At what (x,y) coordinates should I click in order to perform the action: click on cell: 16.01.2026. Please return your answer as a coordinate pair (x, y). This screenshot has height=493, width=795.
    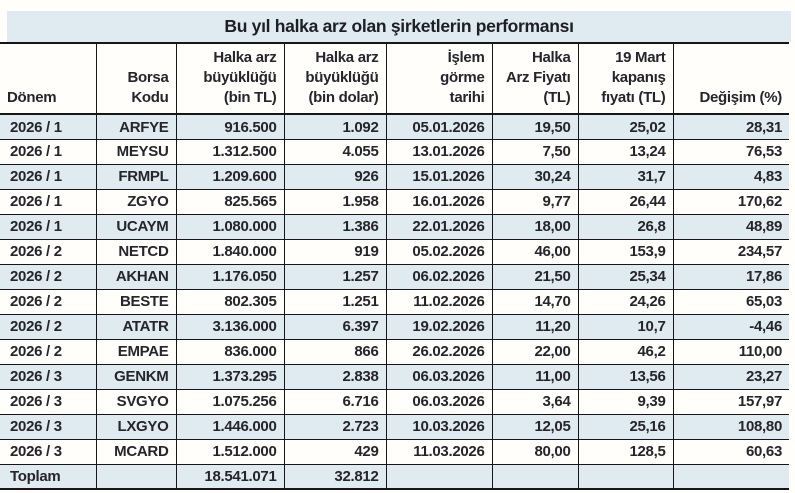
    Looking at the image, I should click on (438, 201).